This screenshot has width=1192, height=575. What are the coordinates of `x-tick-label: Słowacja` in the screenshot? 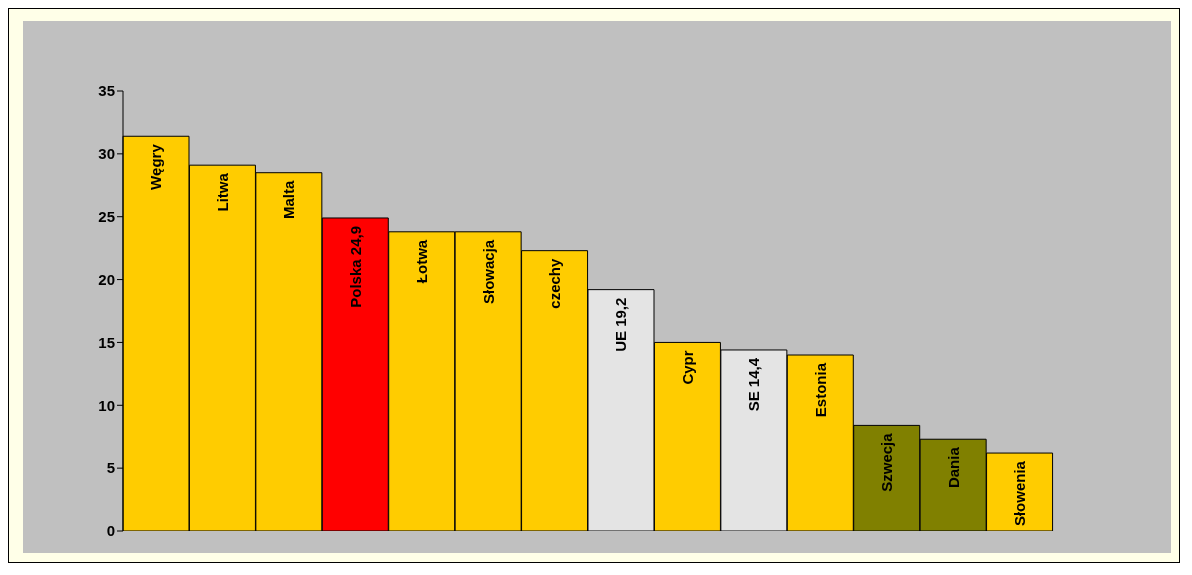 It's located at (488, 271).